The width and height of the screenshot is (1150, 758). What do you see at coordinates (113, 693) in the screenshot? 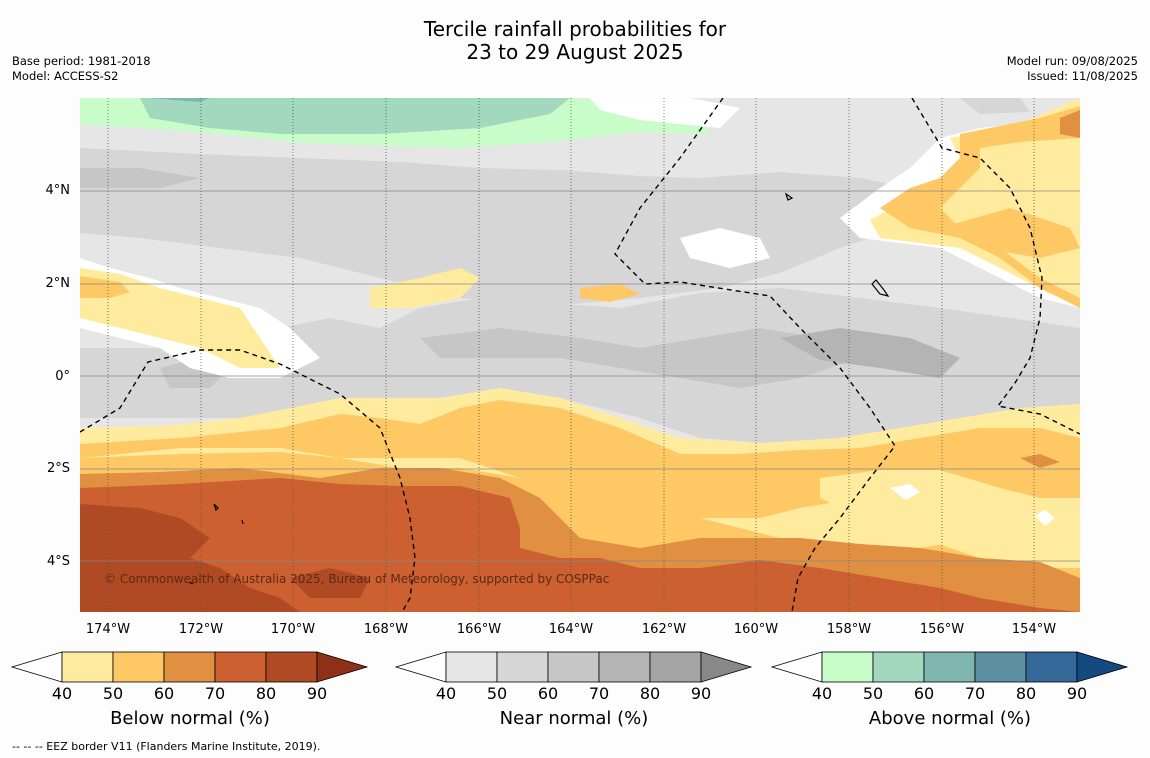
I see `cb-below-tick-50: 50` at bounding box center [113, 693].